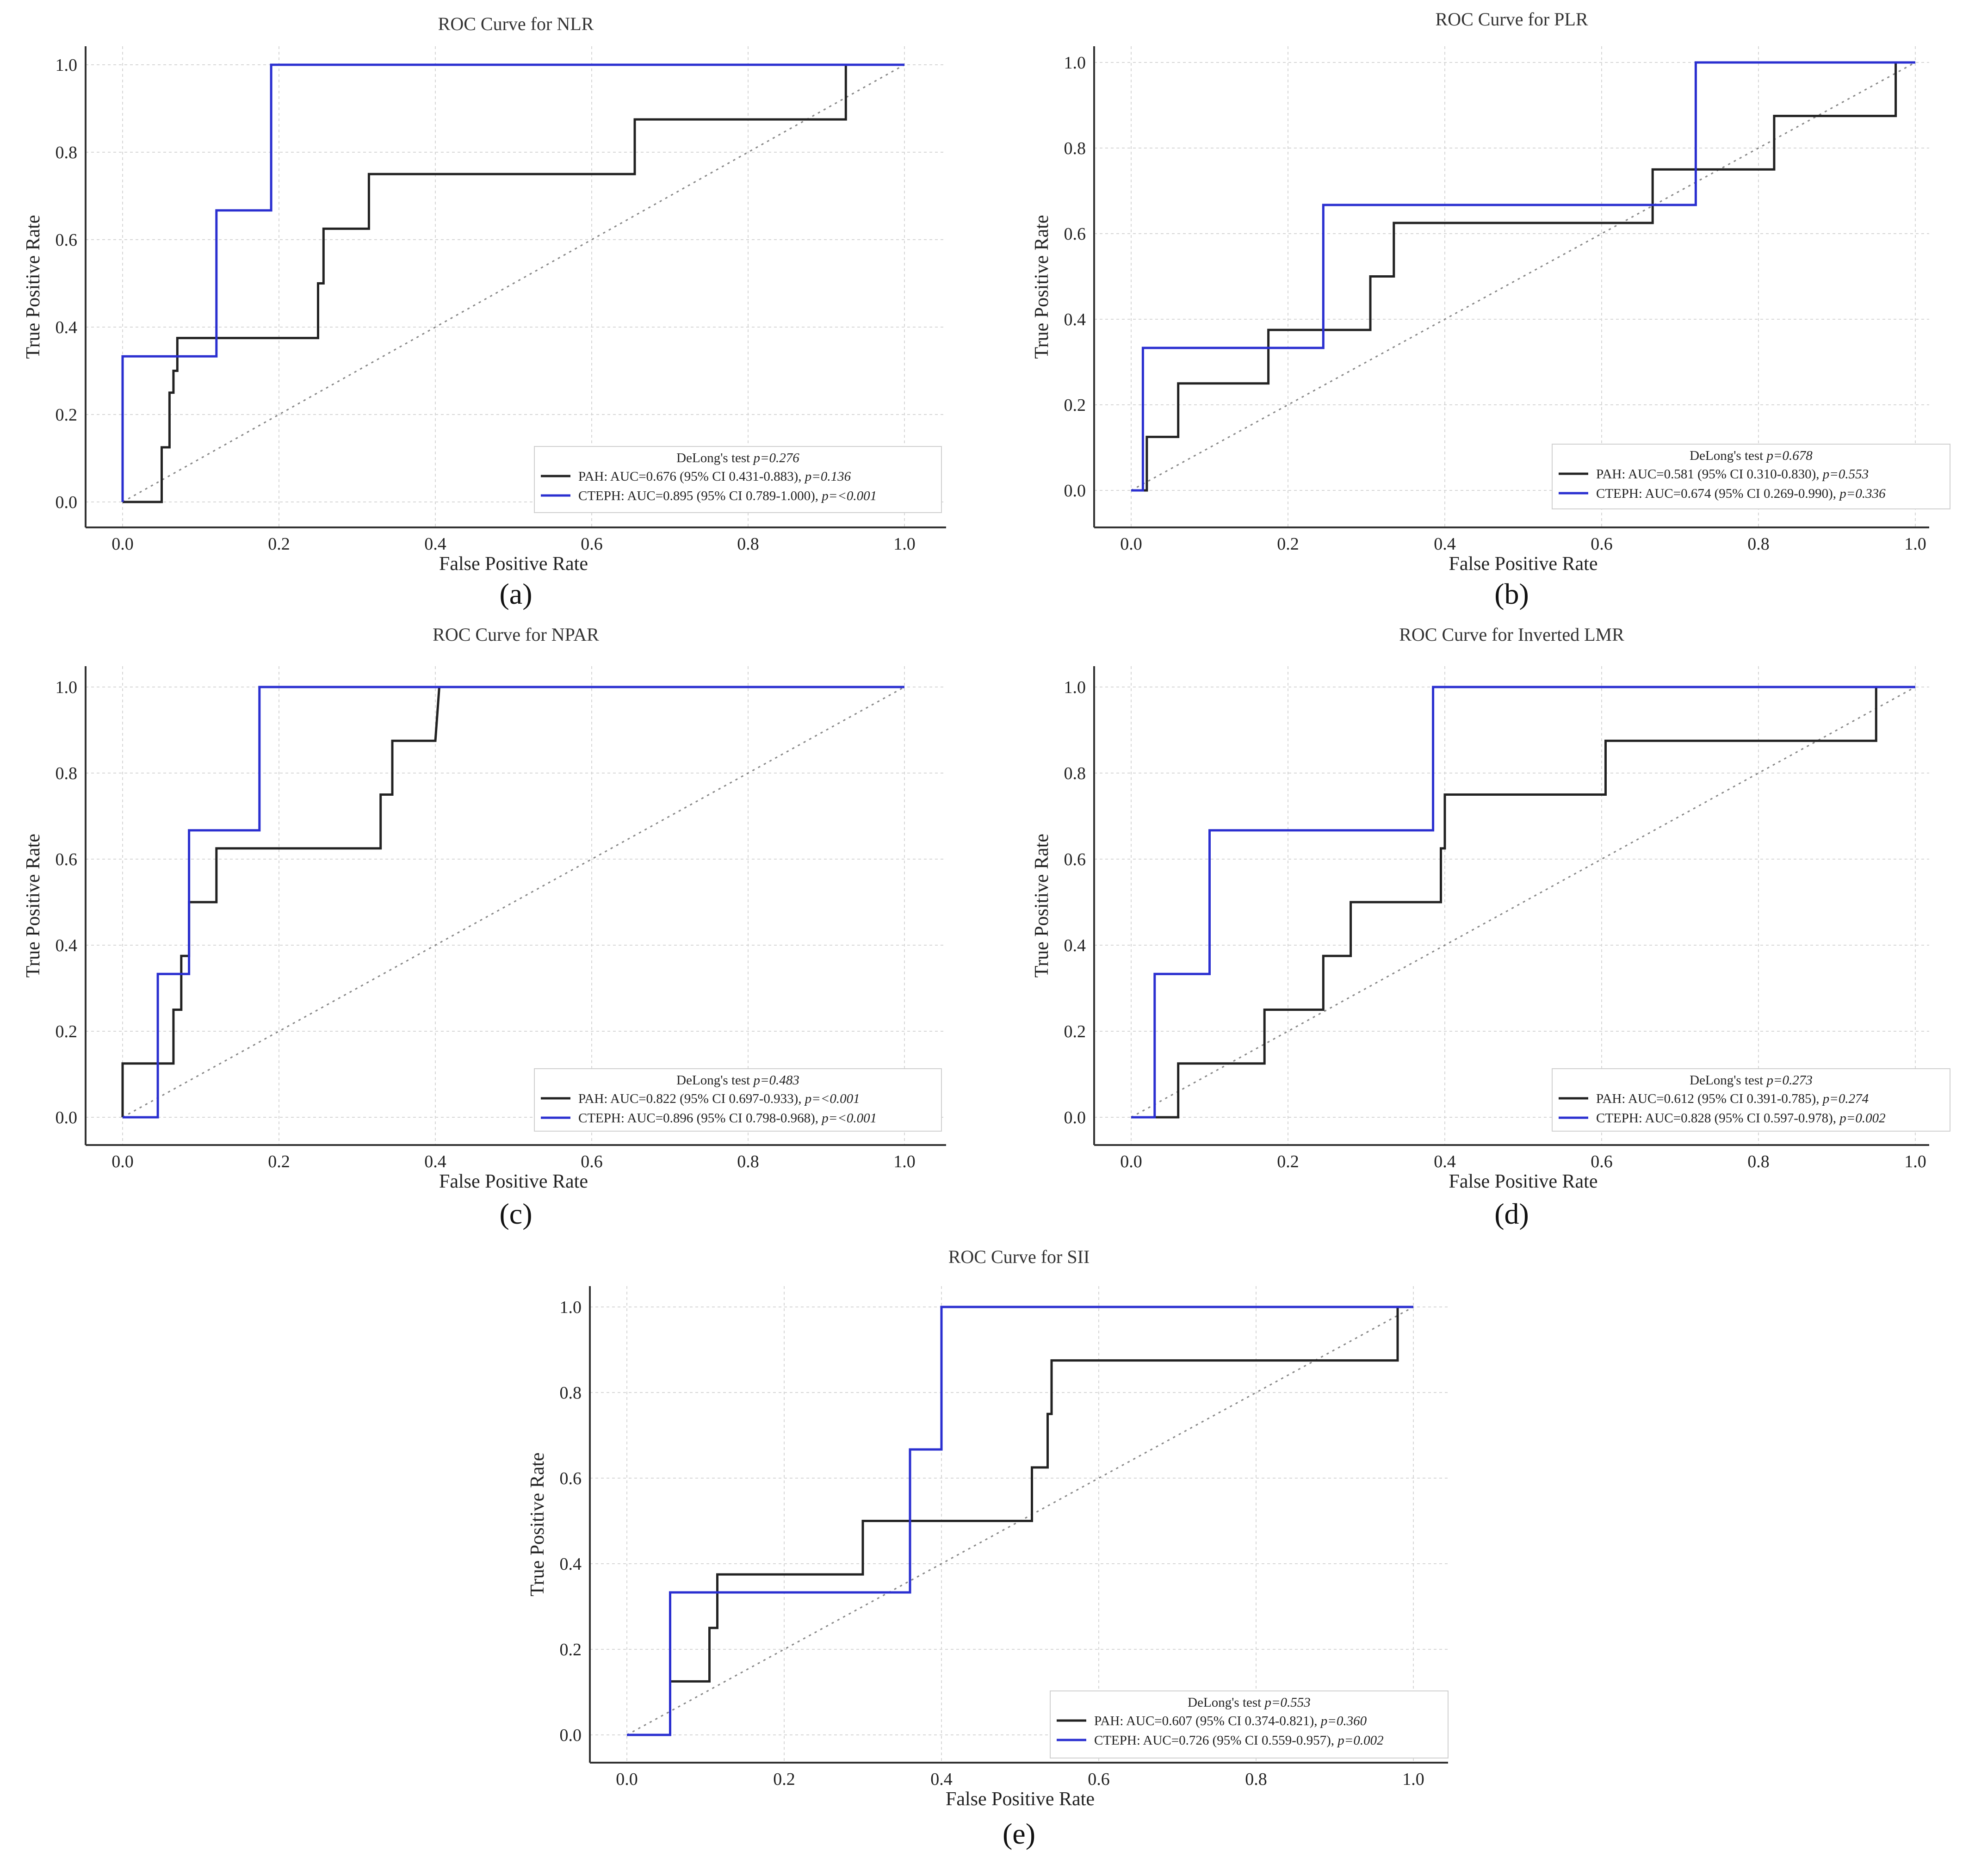  Describe the element at coordinates (1717, 494) in the screenshot. I see `legend-entry-text: CTEPH: AUC=0.674 (95% CI 0.269-0.990),` at that location.